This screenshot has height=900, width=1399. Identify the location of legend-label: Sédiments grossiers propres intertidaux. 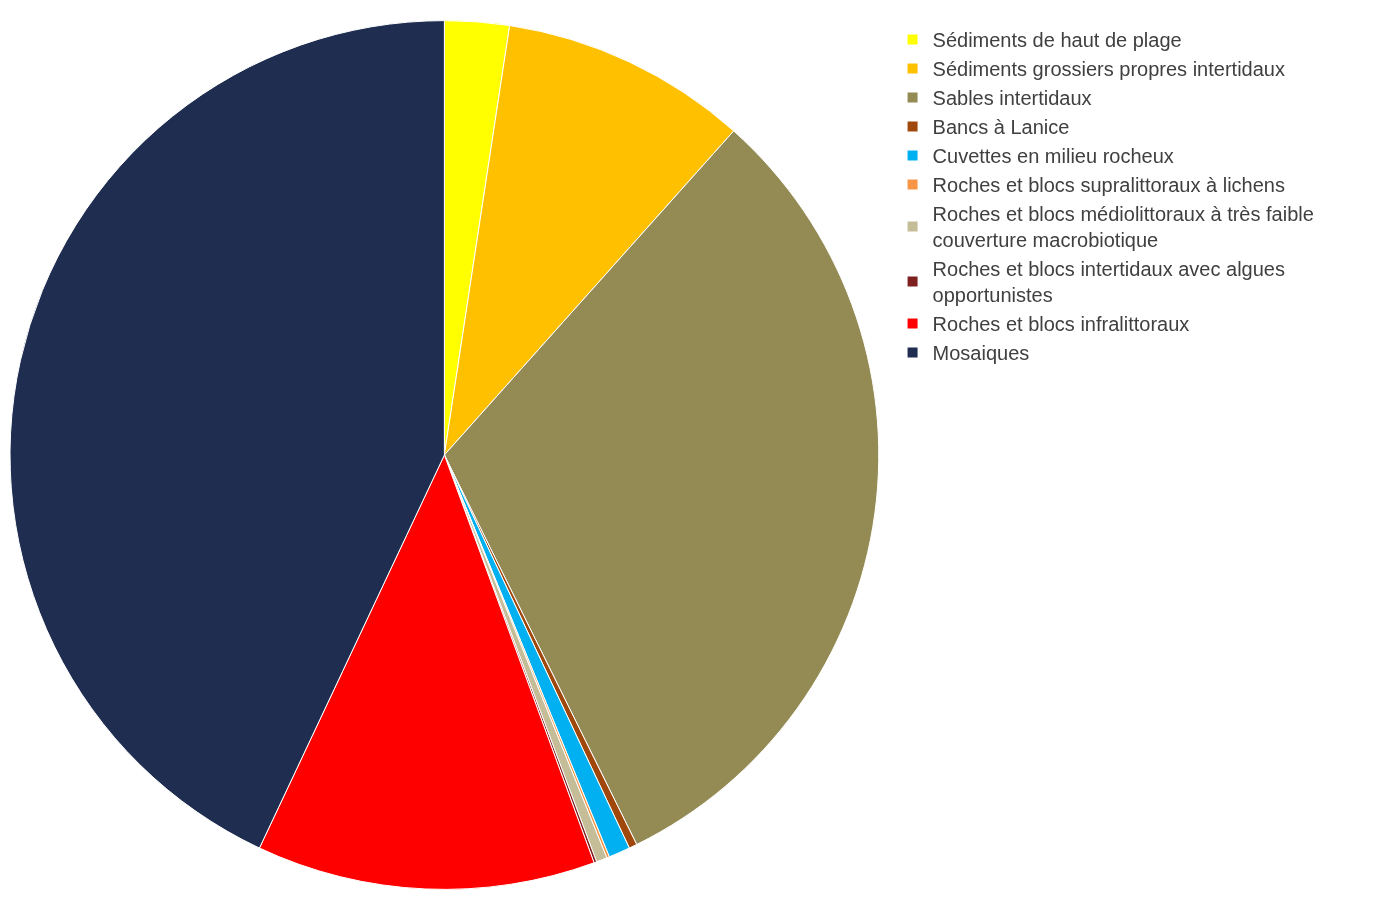
(1108, 69).